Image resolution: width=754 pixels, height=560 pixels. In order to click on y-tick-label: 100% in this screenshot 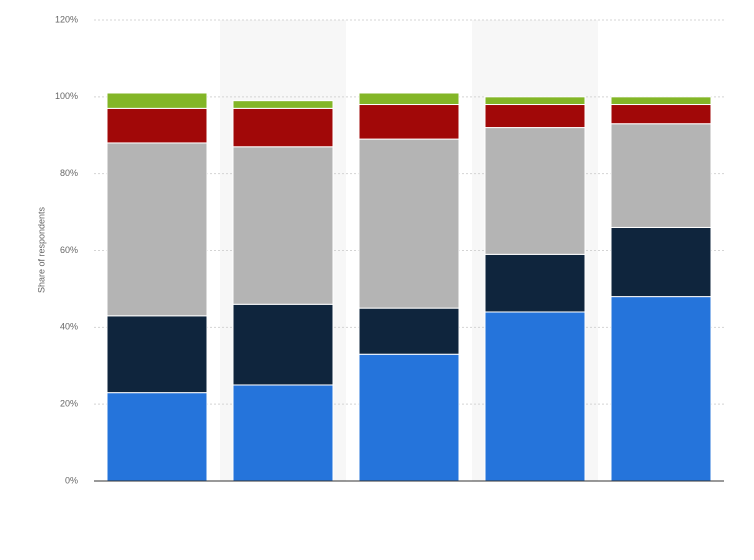, I will do `click(66, 96)`.